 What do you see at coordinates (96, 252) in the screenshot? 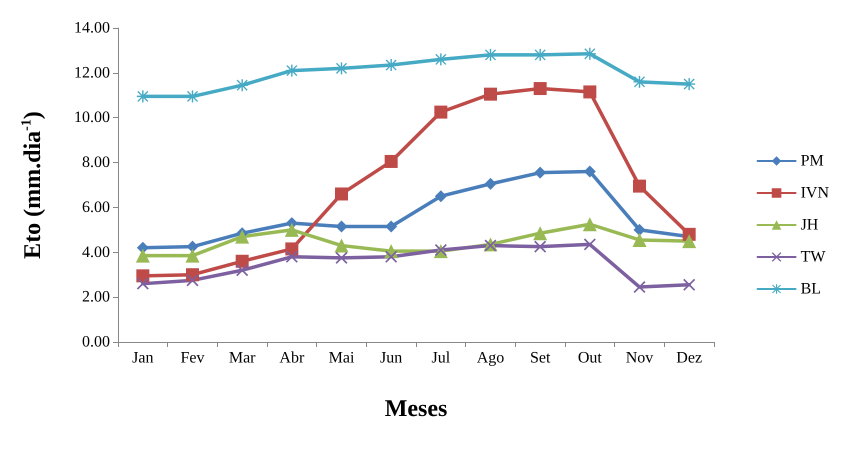
I see `y-tick-label: 4.00` at bounding box center [96, 252].